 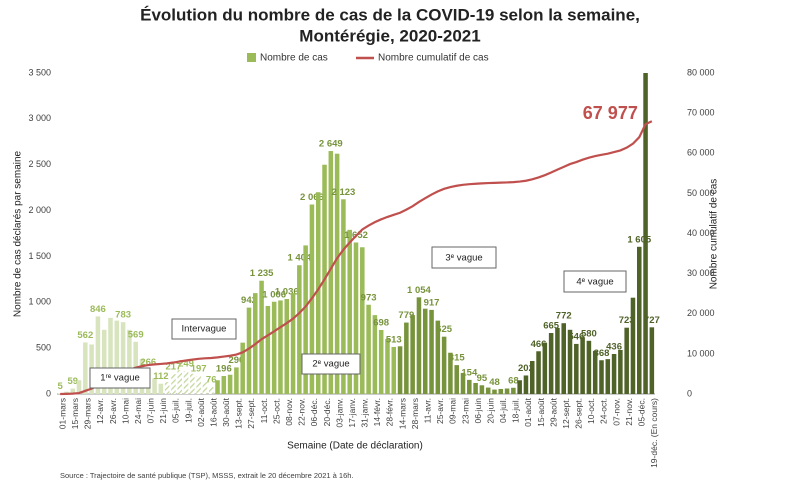 I want to click on y-axis-title: Nombre de cas déclarés par semaine, so click(x=18, y=233).